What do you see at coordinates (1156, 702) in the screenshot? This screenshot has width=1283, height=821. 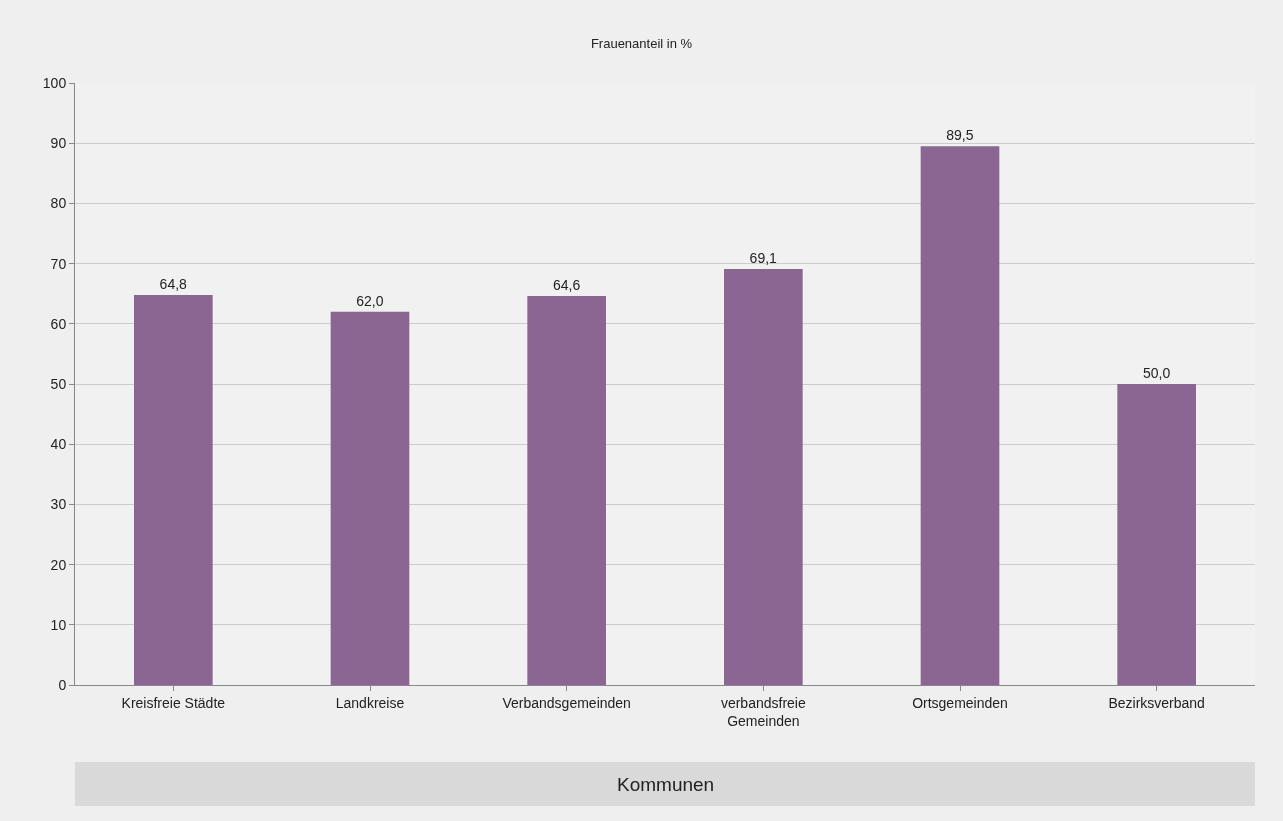 I see `x-tick-label: Bezirksverband` at bounding box center [1156, 702].